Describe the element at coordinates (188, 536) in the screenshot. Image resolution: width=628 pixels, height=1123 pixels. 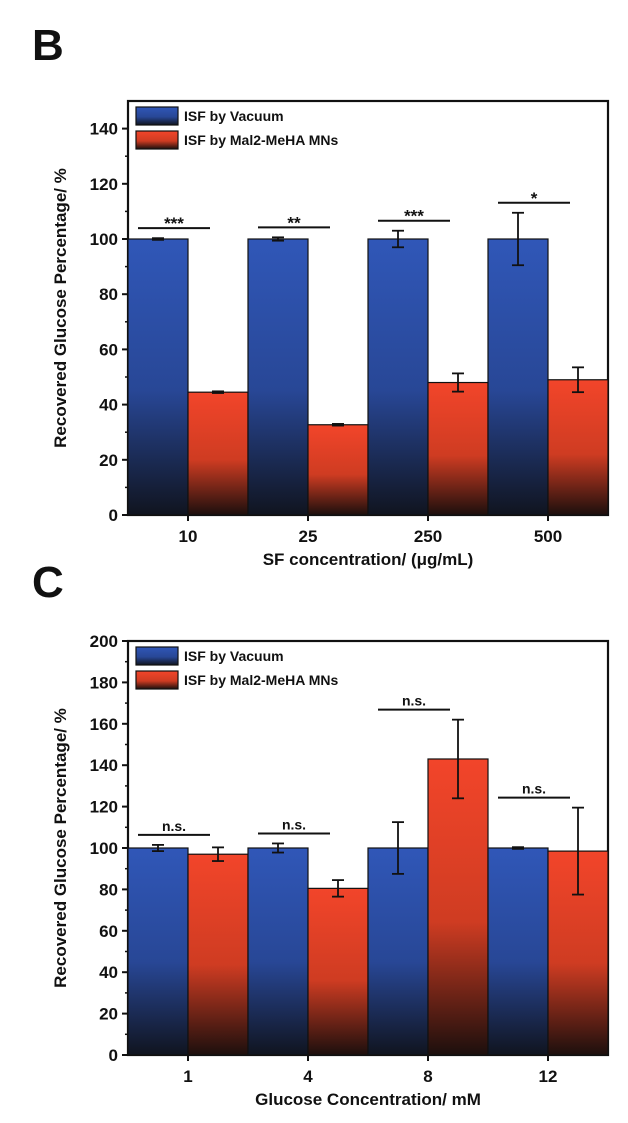
I see `chart-b-x-tick-label: 10` at that location.